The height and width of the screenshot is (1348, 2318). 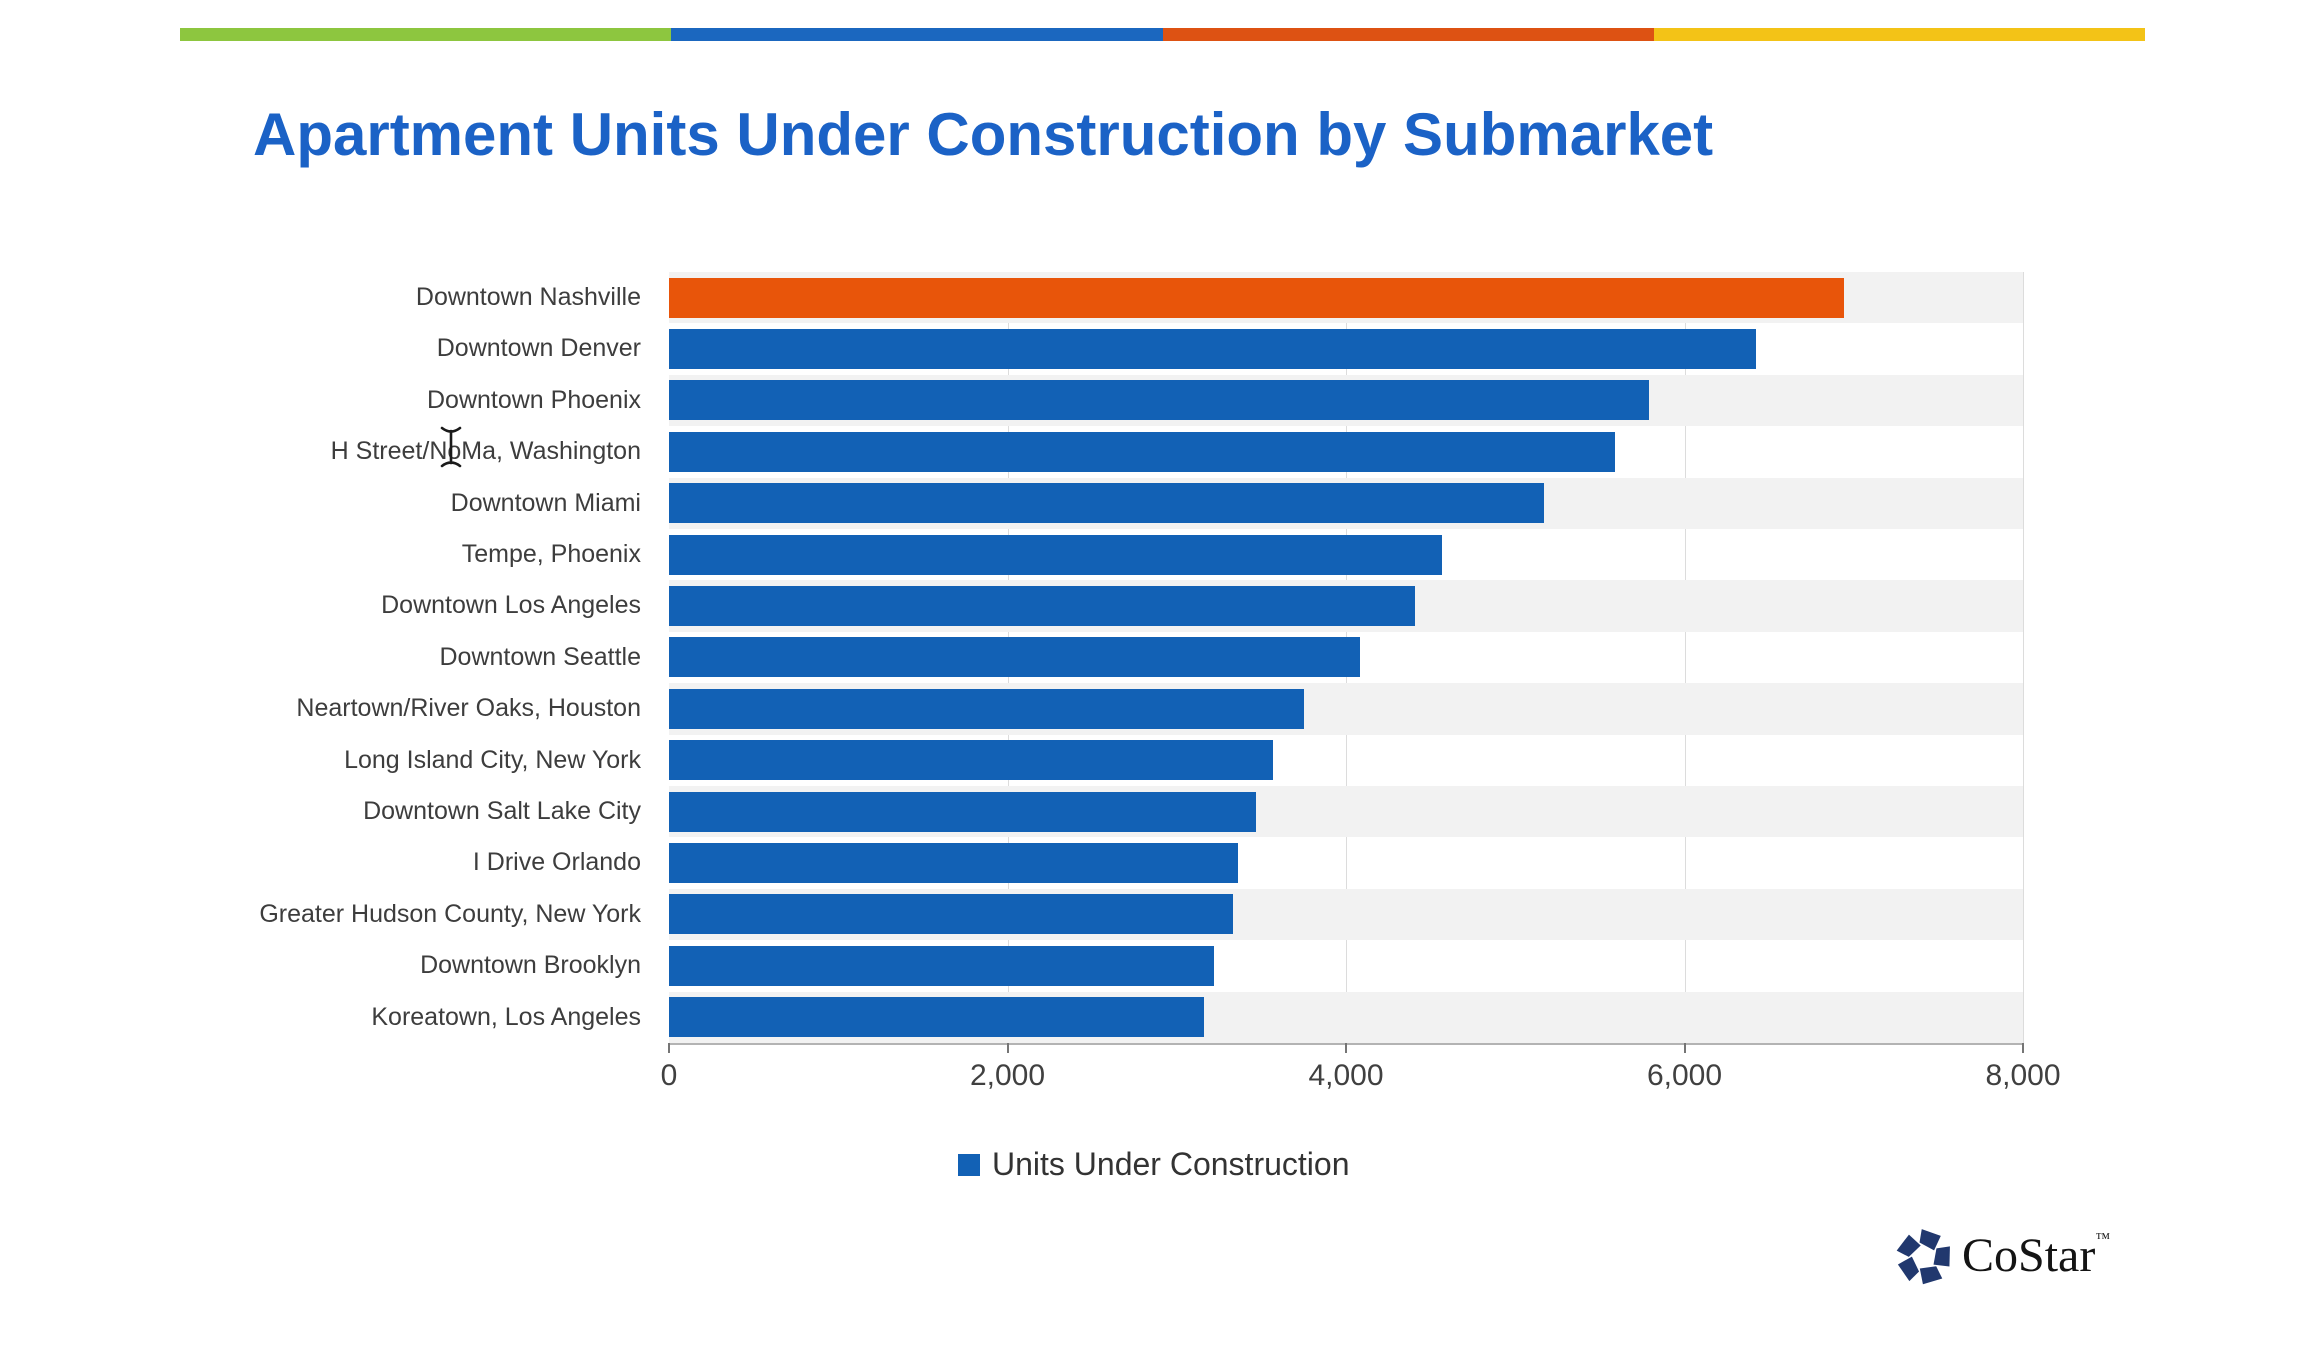 I want to click on legend-swatch-icon, so click(x=969, y=1164).